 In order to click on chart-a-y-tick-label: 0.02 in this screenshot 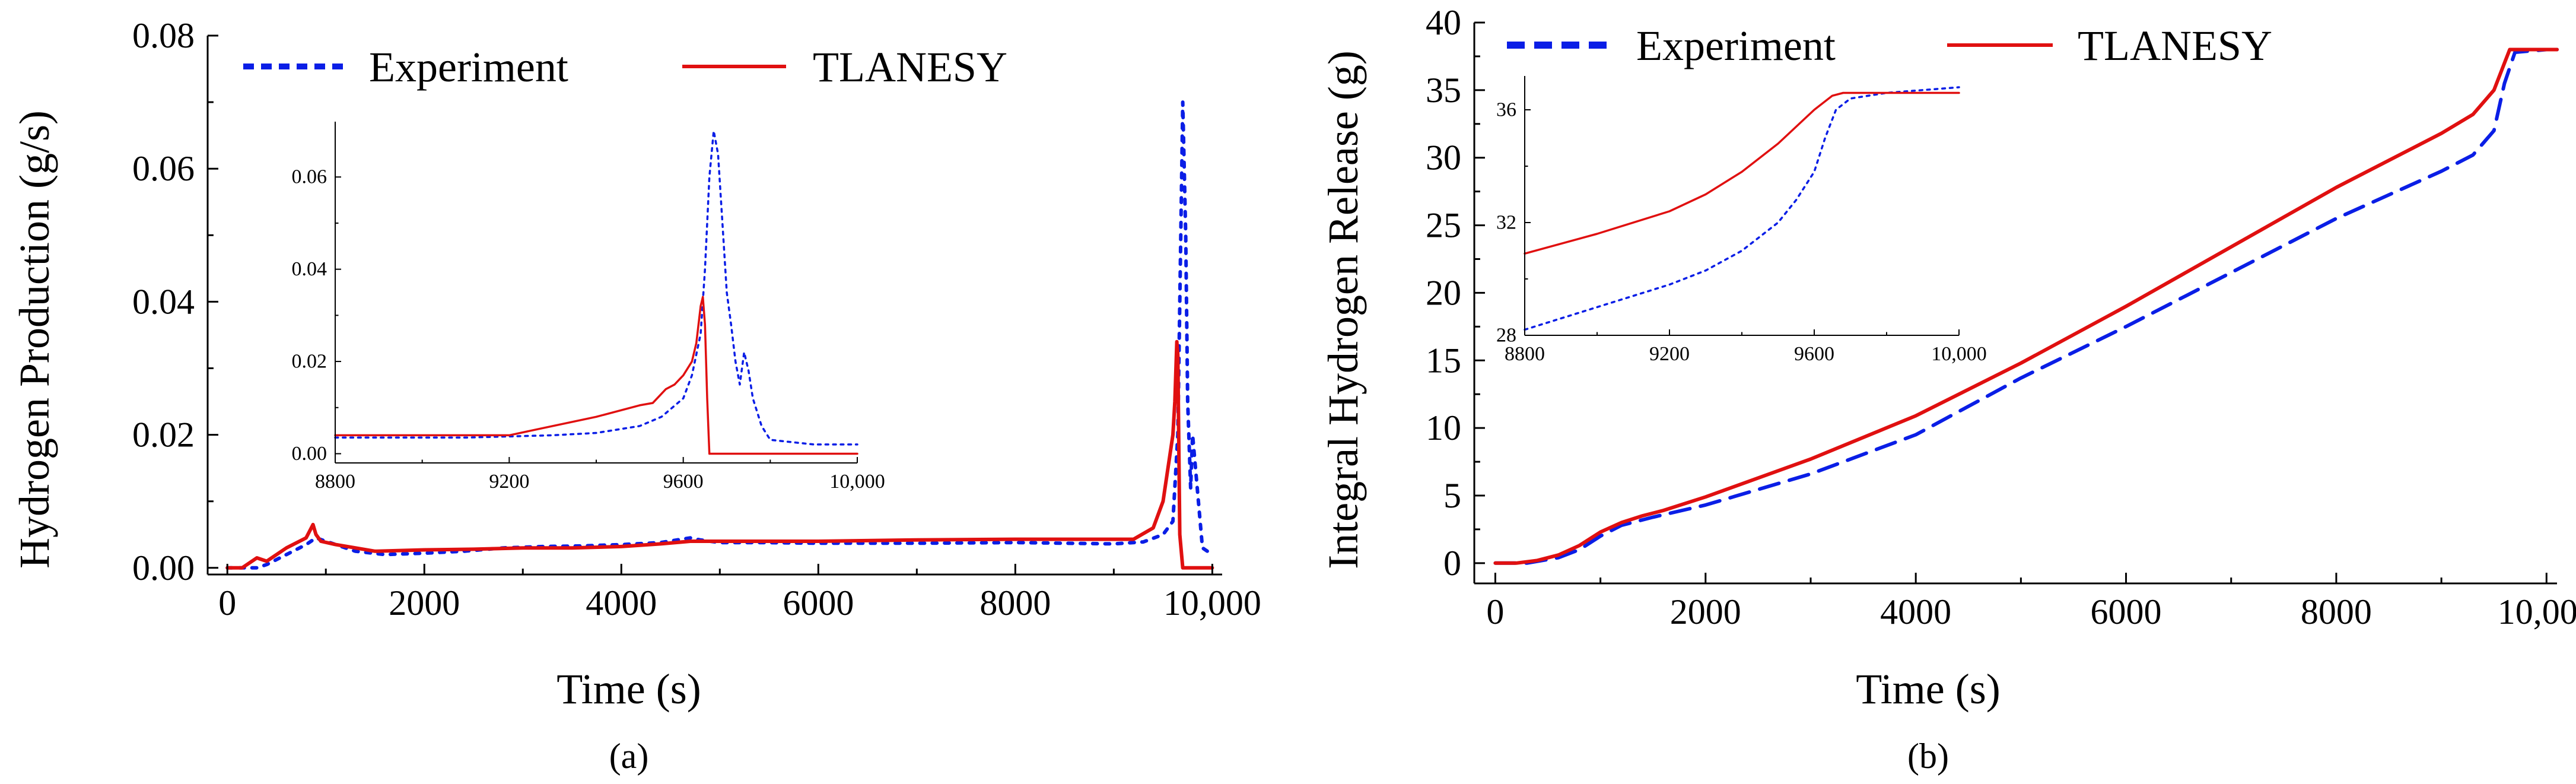, I will do `click(163, 435)`.